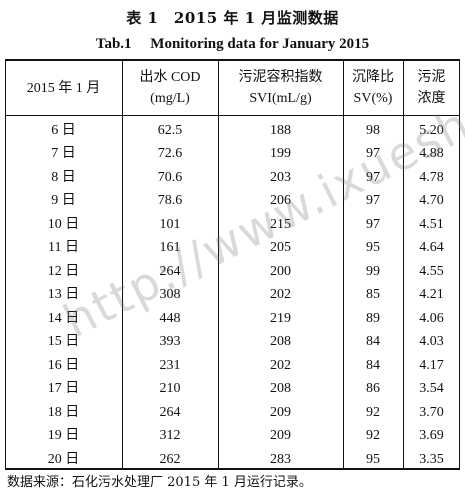  Describe the element at coordinates (431, 154) in the screenshot. I see `cell-concentration: 4.88` at that location.